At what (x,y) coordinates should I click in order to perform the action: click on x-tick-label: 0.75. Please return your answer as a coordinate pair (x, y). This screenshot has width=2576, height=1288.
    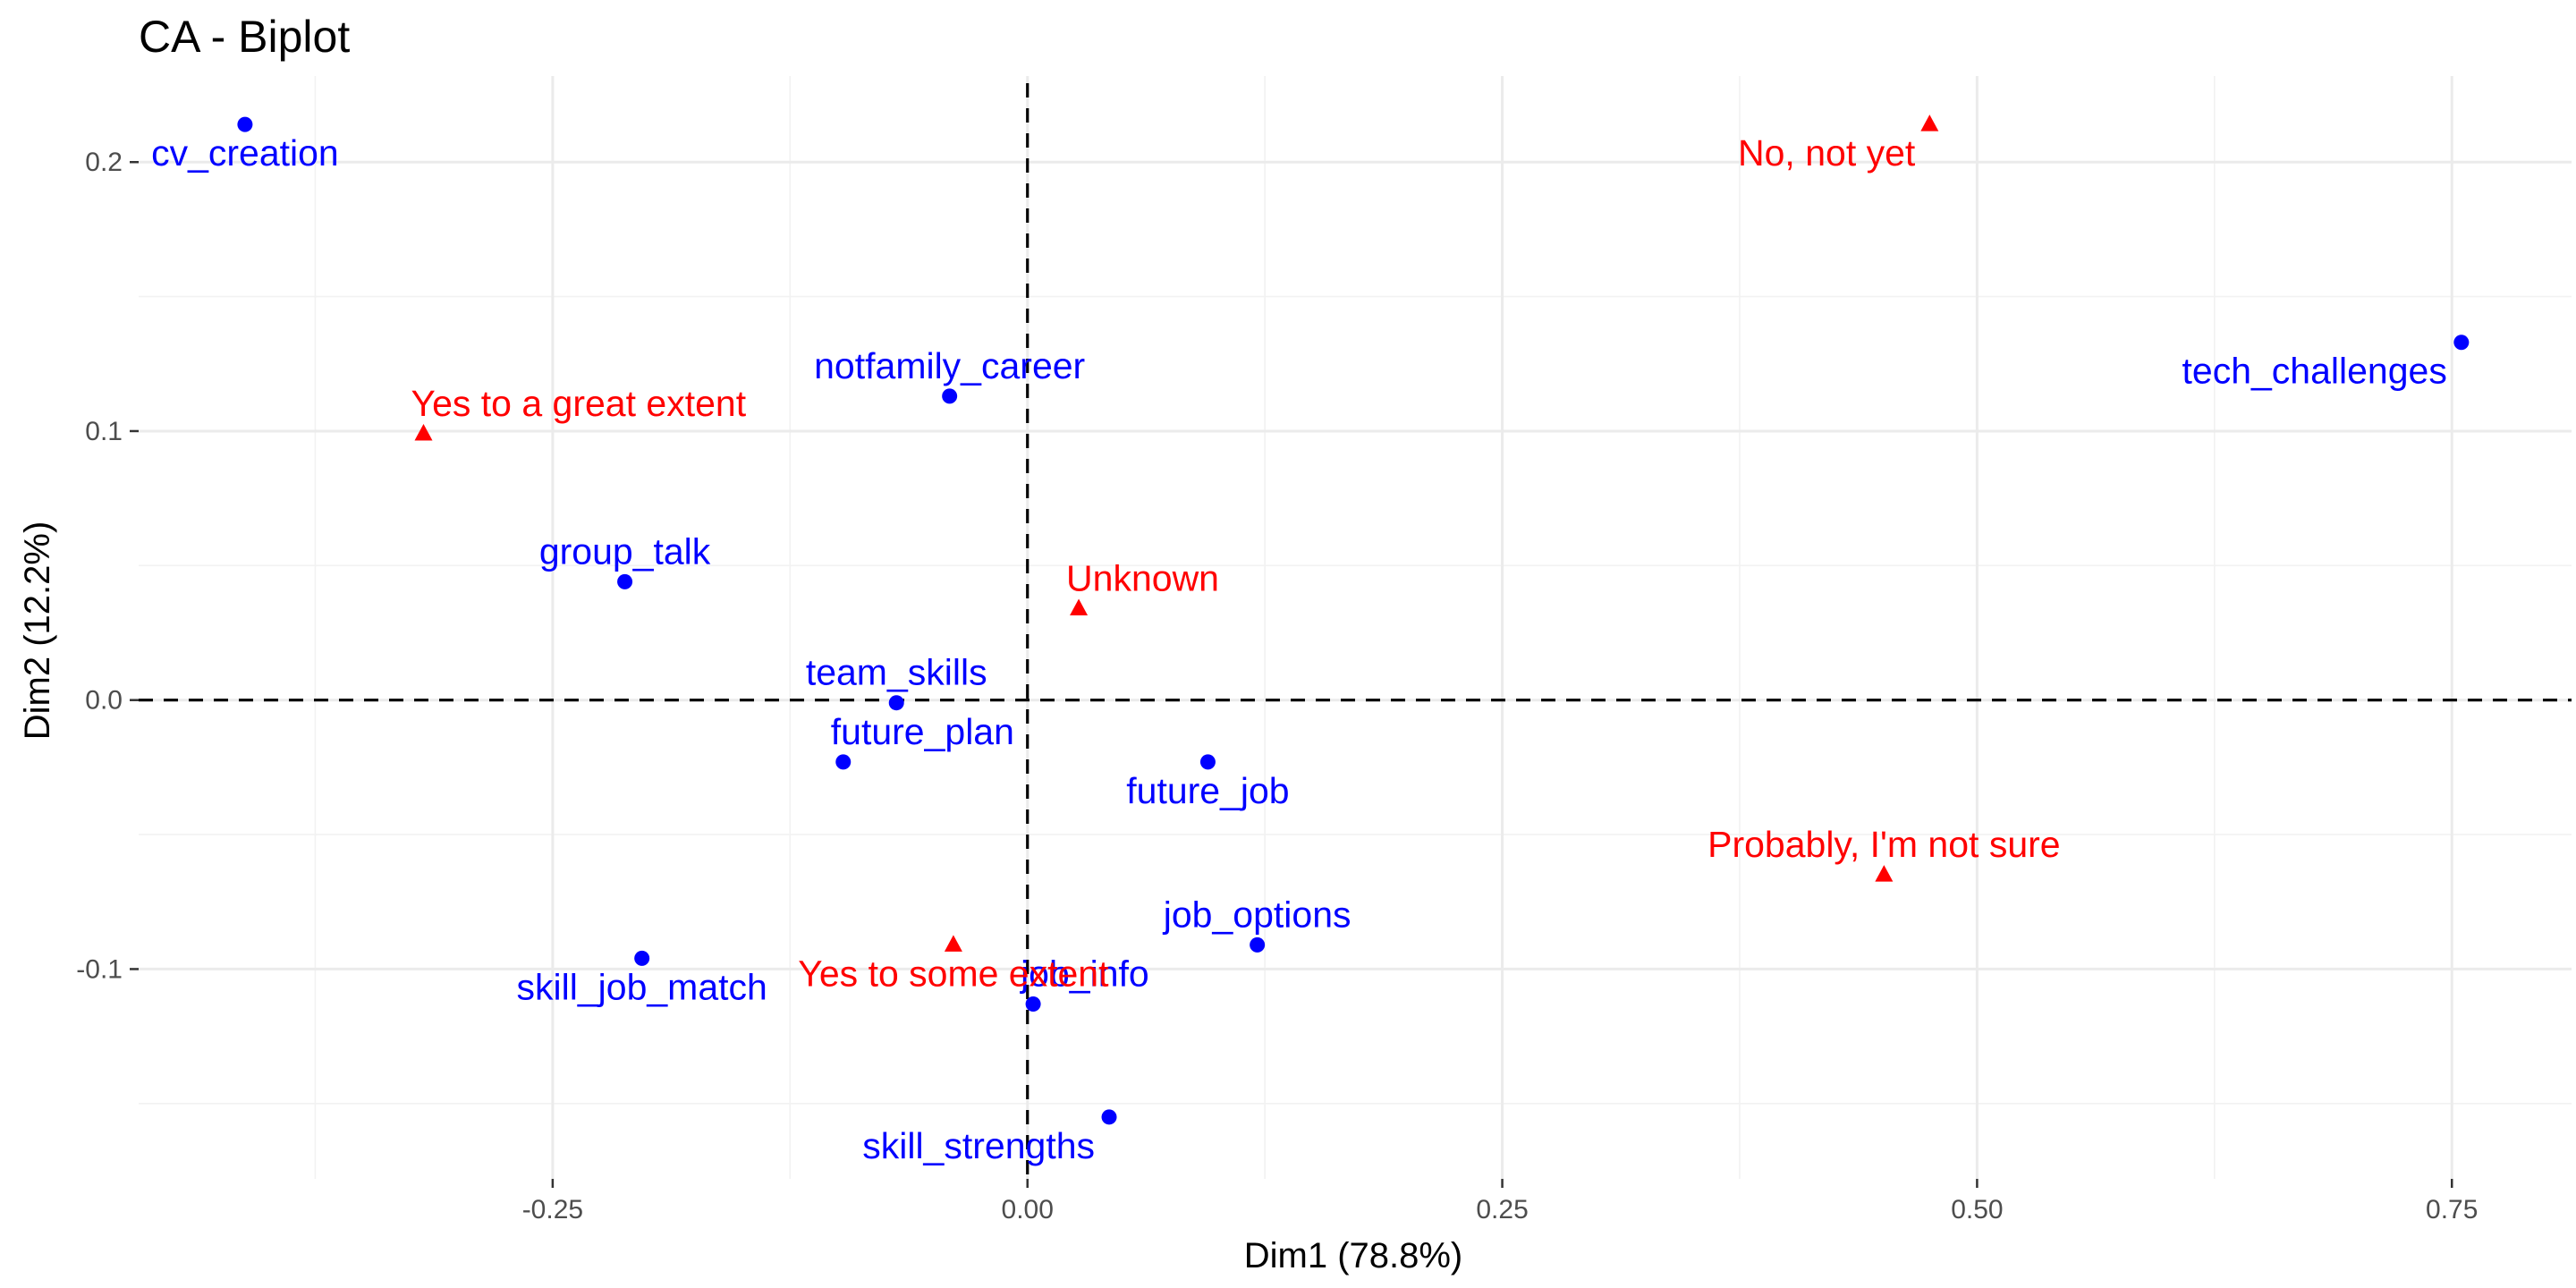
    Looking at the image, I should click on (2452, 1209).